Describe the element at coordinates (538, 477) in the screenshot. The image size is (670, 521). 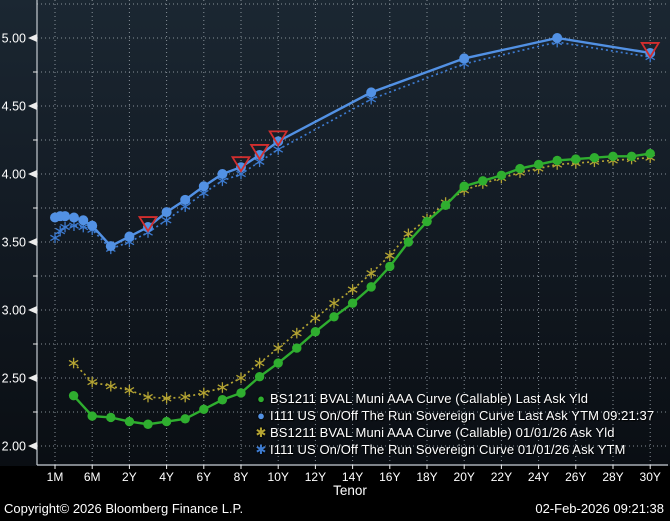
I see `svg-text: 24Y` at that location.